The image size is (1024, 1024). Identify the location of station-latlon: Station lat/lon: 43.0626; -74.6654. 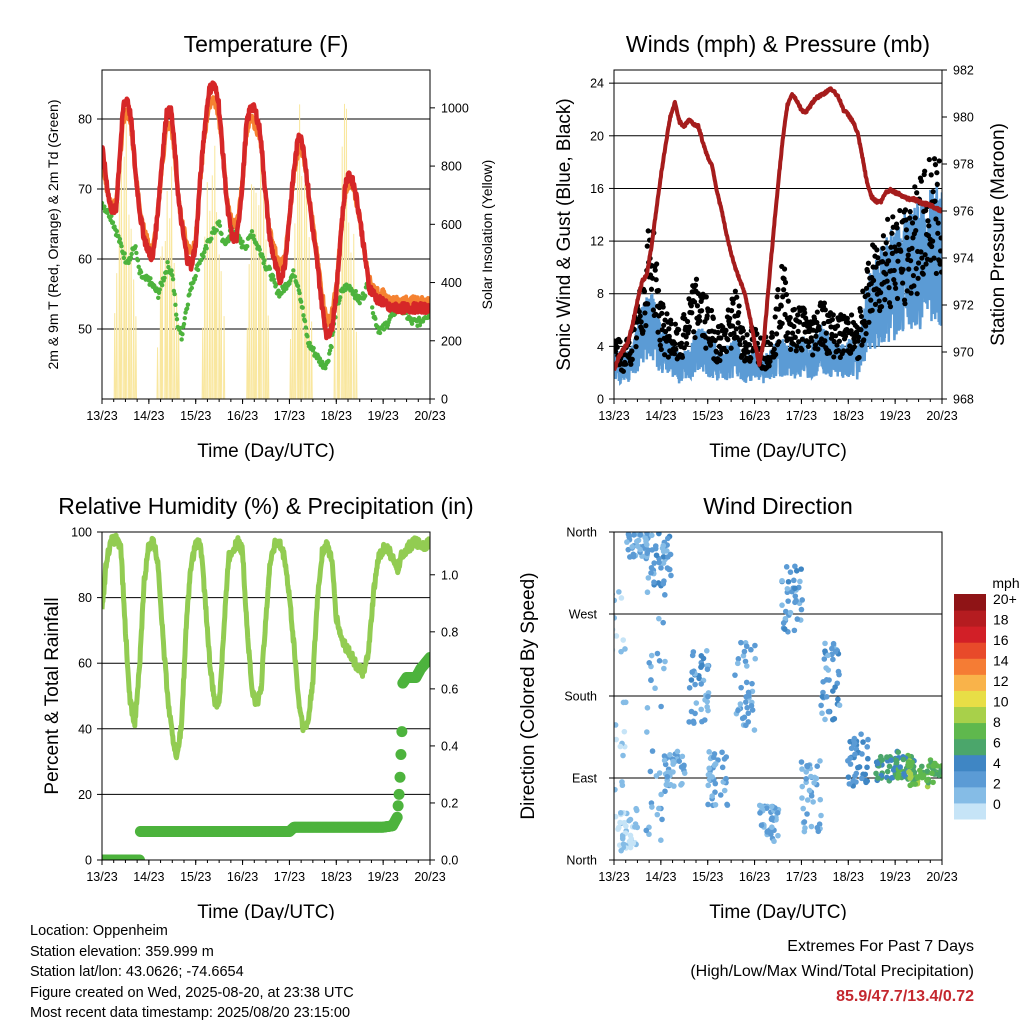
(137, 972).